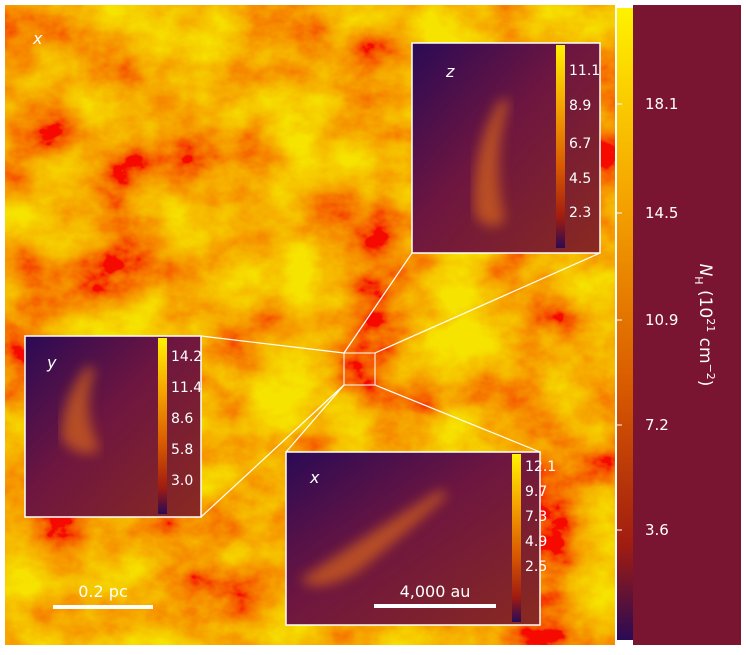 The height and width of the screenshot is (655, 746). I want to click on label-suffix: ), so click(705, 383).